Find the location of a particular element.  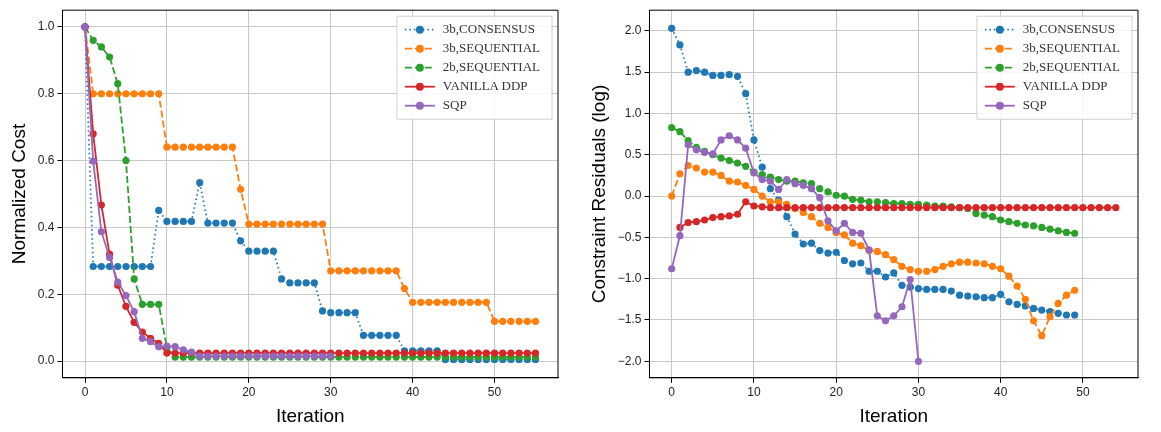

y-tick-label: −0.5 is located at coordinates (629, 236).